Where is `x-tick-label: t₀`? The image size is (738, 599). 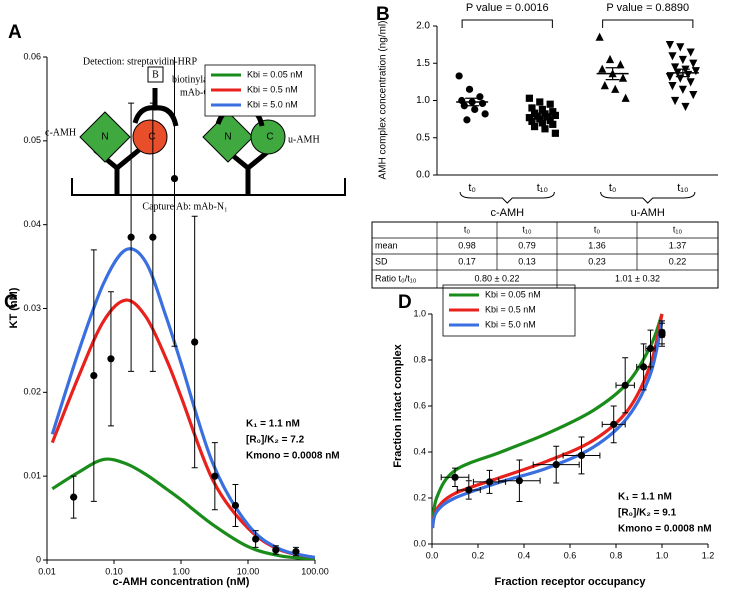
x-tick-label: t₀ is located at coordinates (472, 188).